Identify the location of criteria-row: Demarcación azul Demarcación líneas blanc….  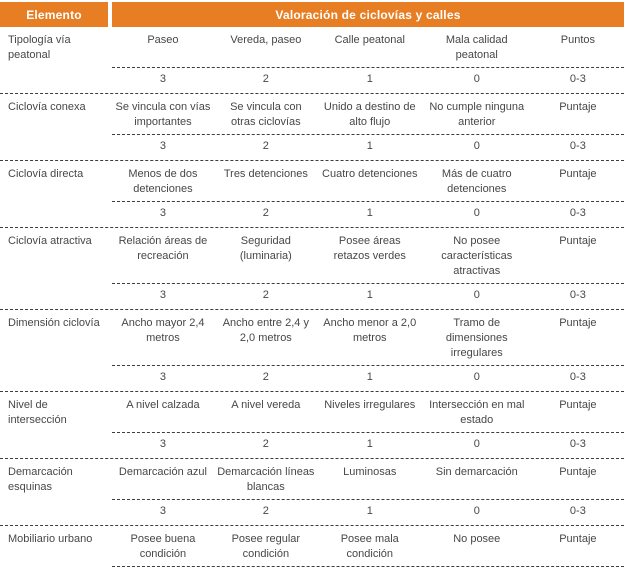
(368, 479).